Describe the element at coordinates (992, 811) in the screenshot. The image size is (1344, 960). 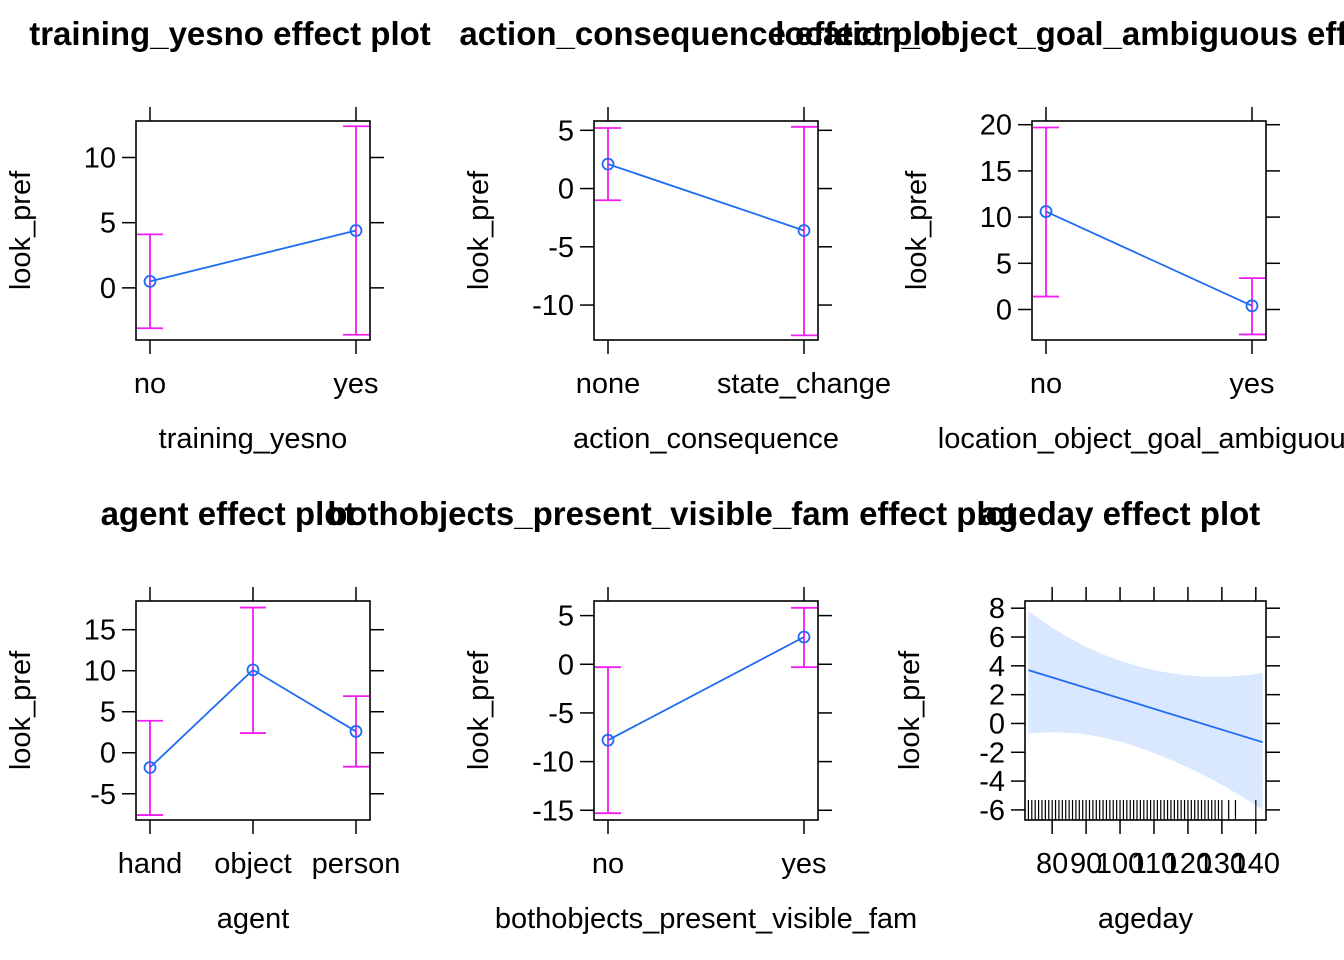
I see `y-tick-label: -6` at that location.